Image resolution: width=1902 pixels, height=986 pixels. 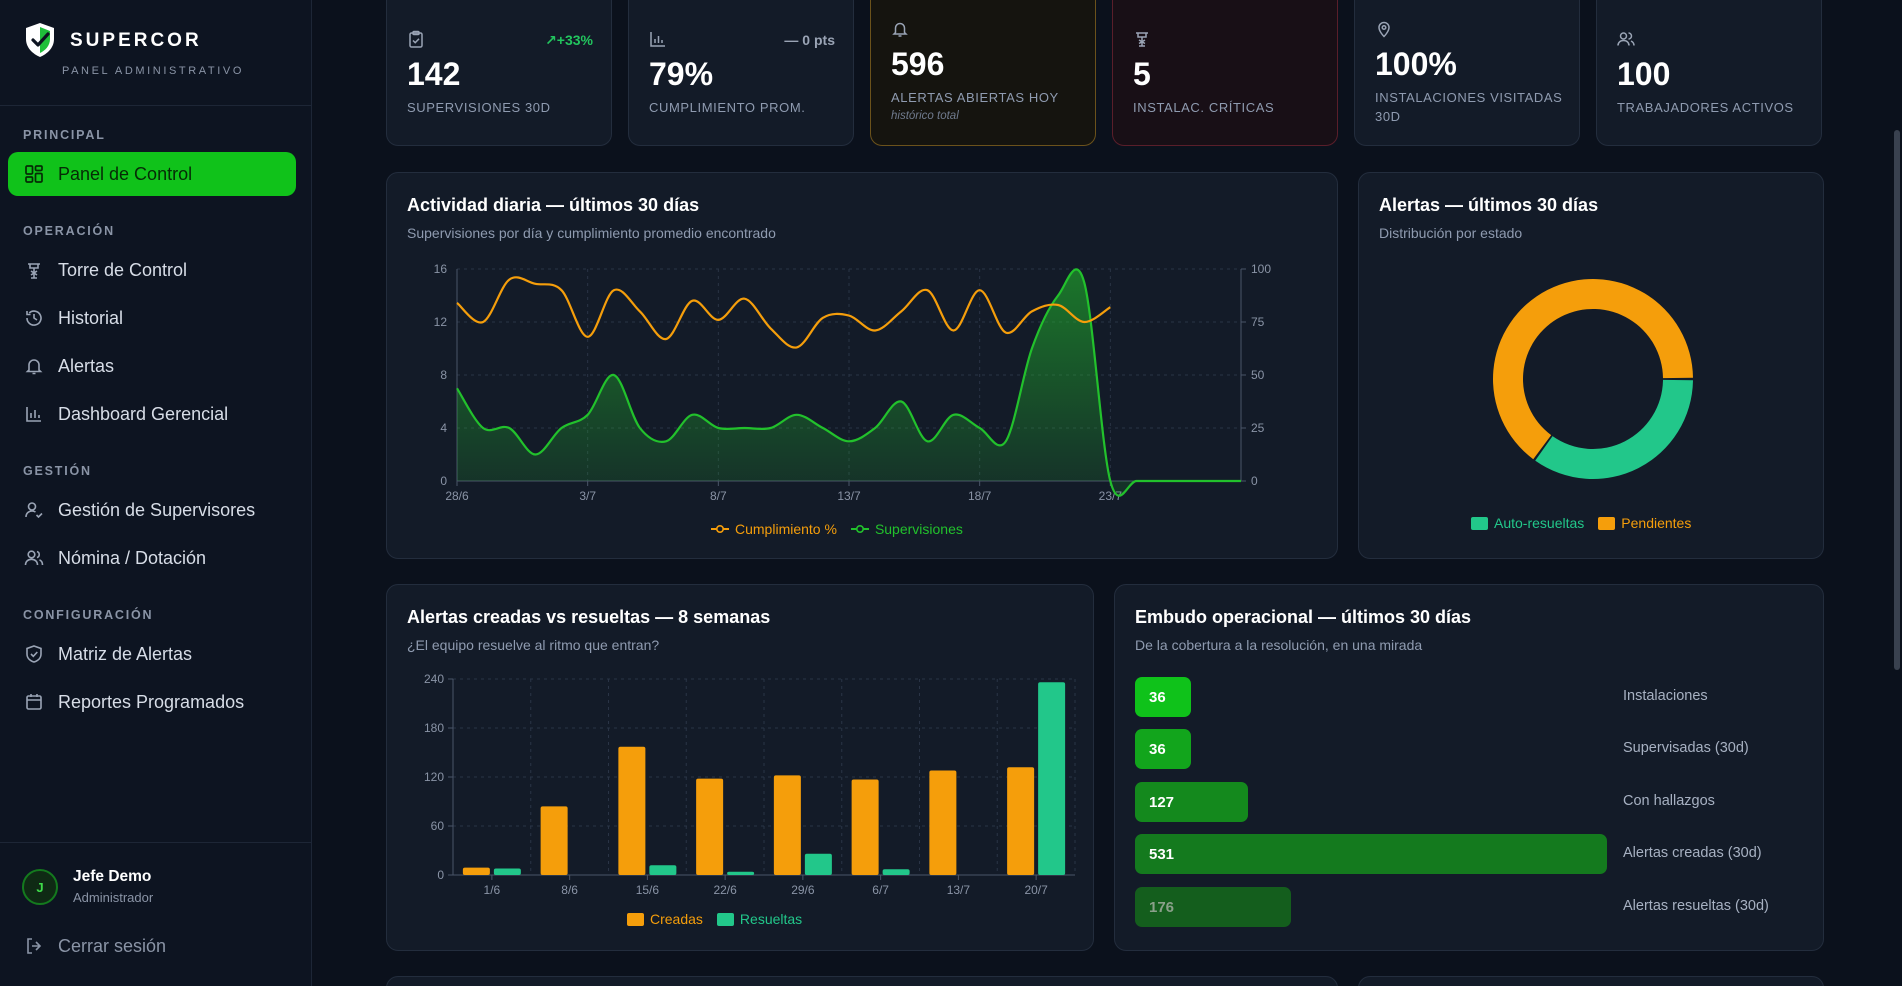 I want to click on legend-item-cumplimiento: Cumplimiento %, so click(x=774, y=529).